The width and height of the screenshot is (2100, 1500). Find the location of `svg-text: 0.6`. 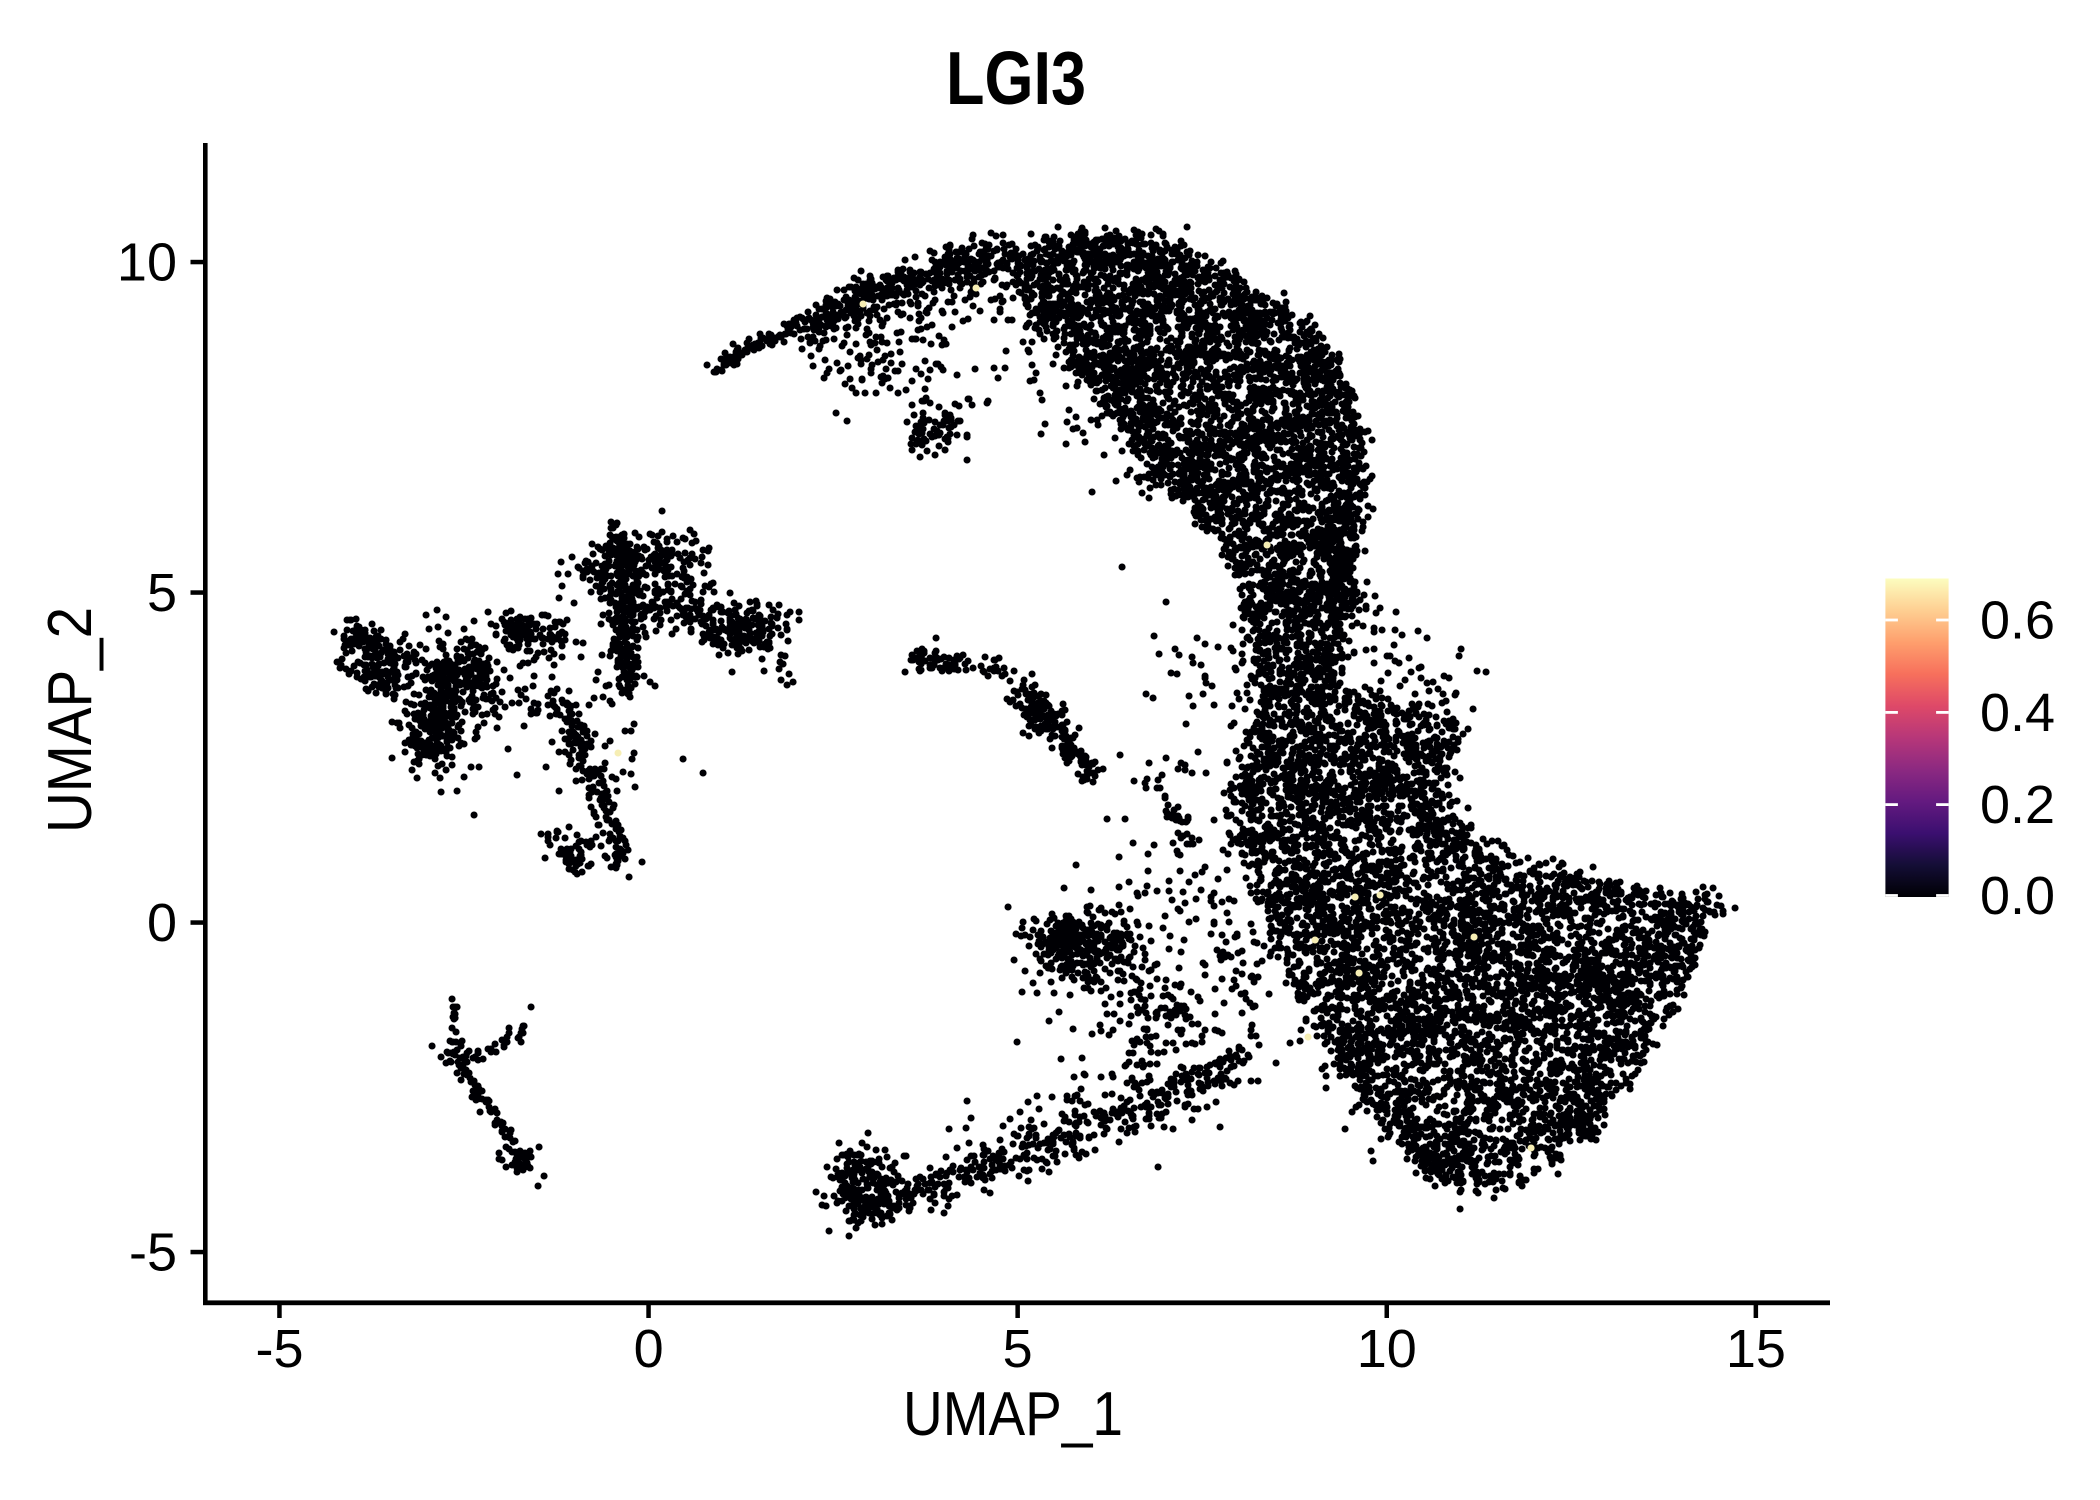

svg-text: 0.6 is located at coordinates (2017, 621).